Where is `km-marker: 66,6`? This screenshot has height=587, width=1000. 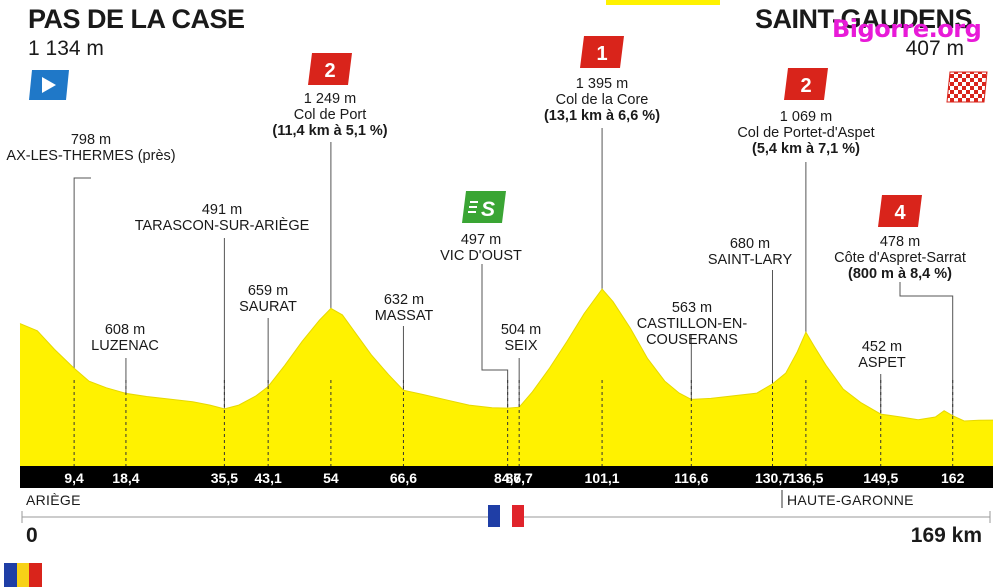 km-marker: 66,6 is located at coordinates (403, 478).